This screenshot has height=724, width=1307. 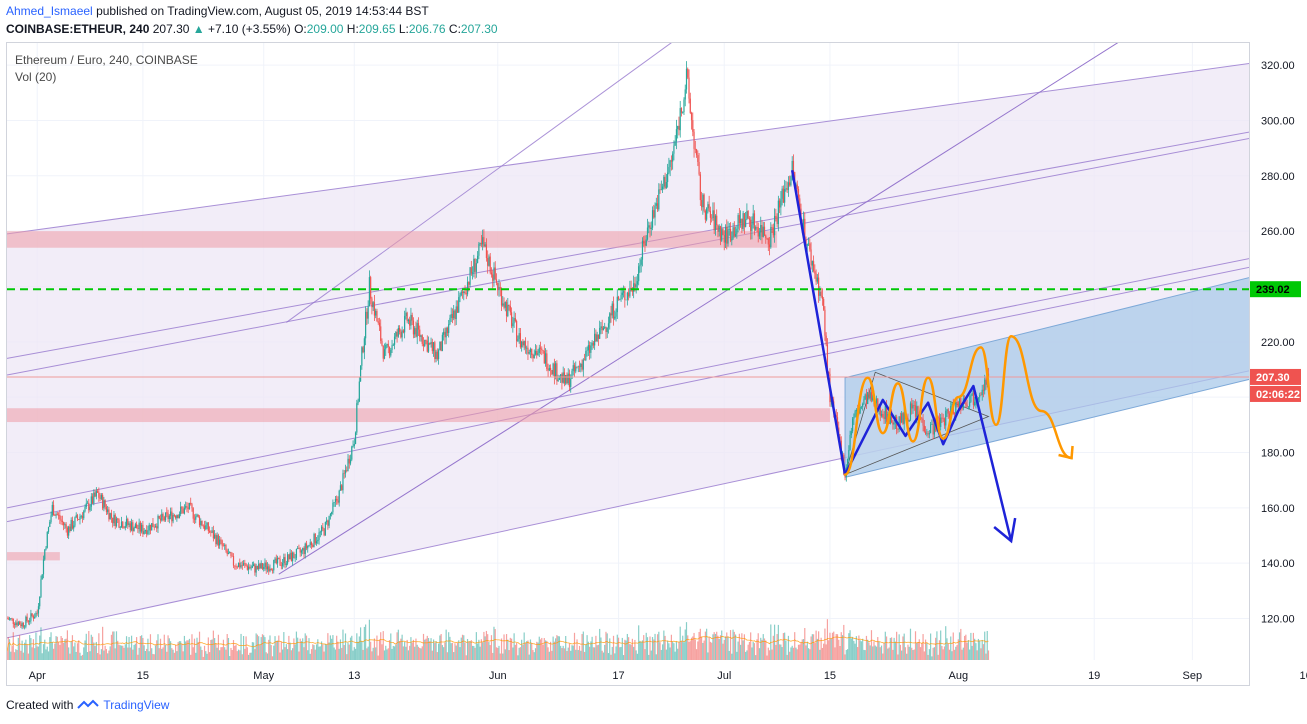 What do you see at coordinates (106, 60) in the screenshot?
I see `chart-legend-title: Ethereum / Euro, 240, COINBASE` at bounding box center [106, 60].